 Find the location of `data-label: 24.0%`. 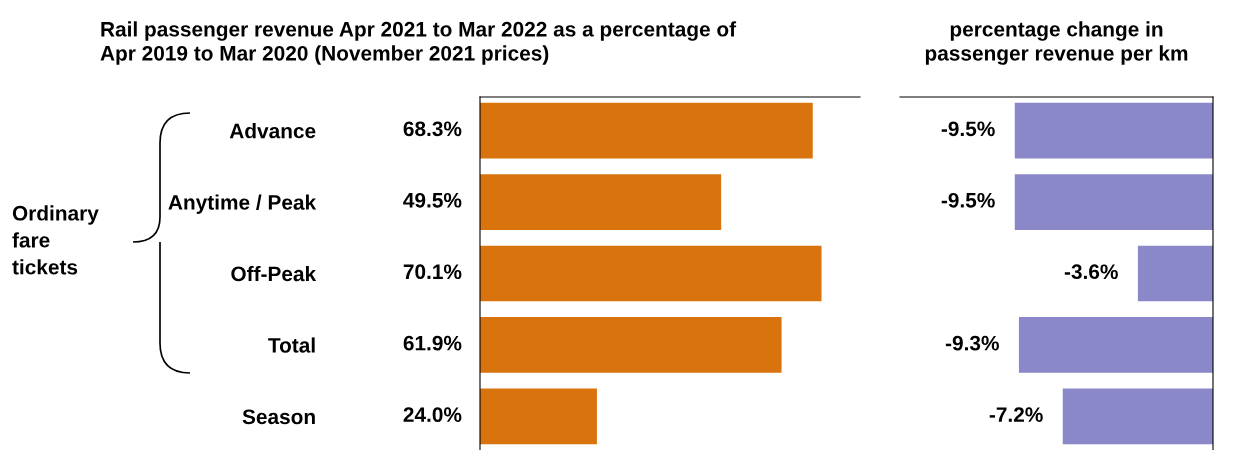

data-label: 24.0% is located at coordinates (432, 415).